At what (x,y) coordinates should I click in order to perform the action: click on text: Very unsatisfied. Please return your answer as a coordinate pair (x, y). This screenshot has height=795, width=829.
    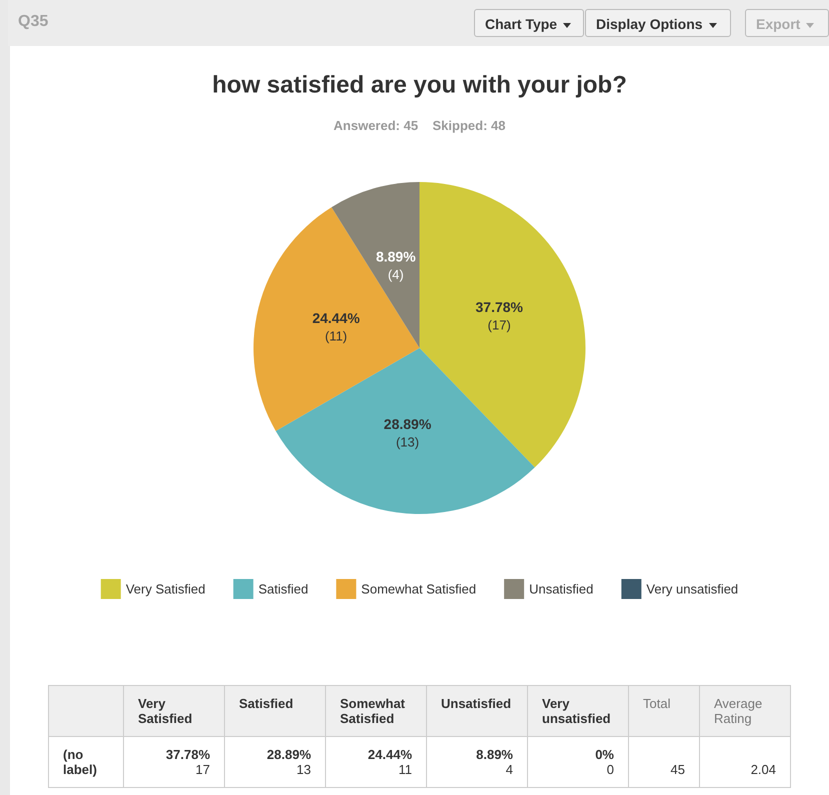
    Looking at the image, I should click on (578, 711).